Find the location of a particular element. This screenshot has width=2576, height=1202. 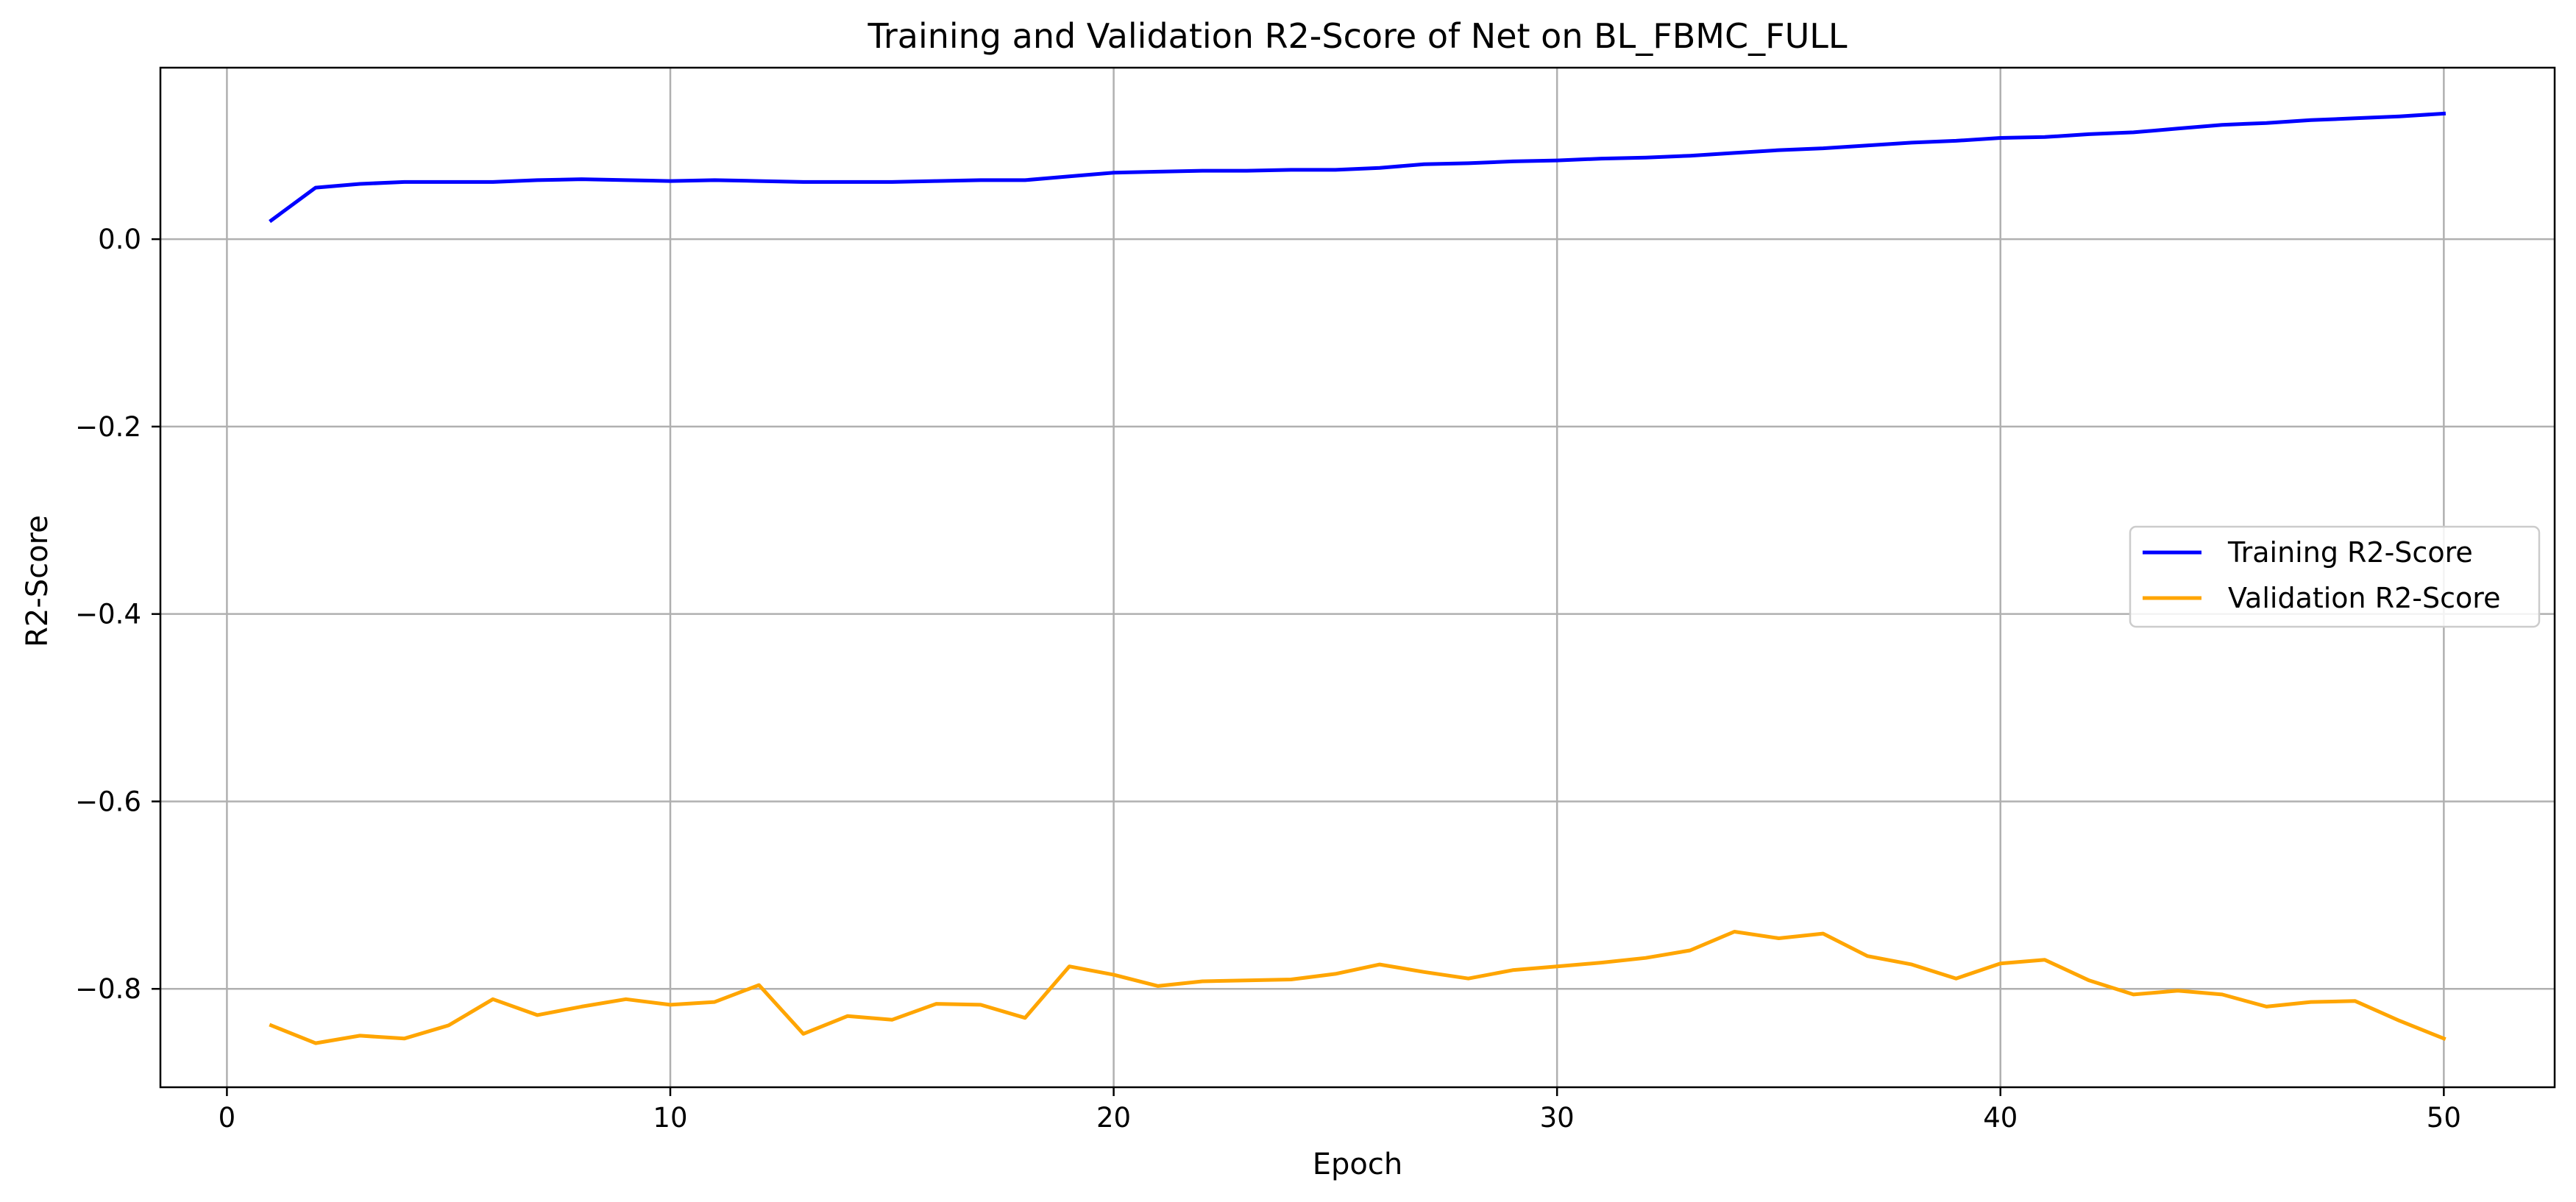

x-tick-label: 30 is located at coordinates (1557, 1118).